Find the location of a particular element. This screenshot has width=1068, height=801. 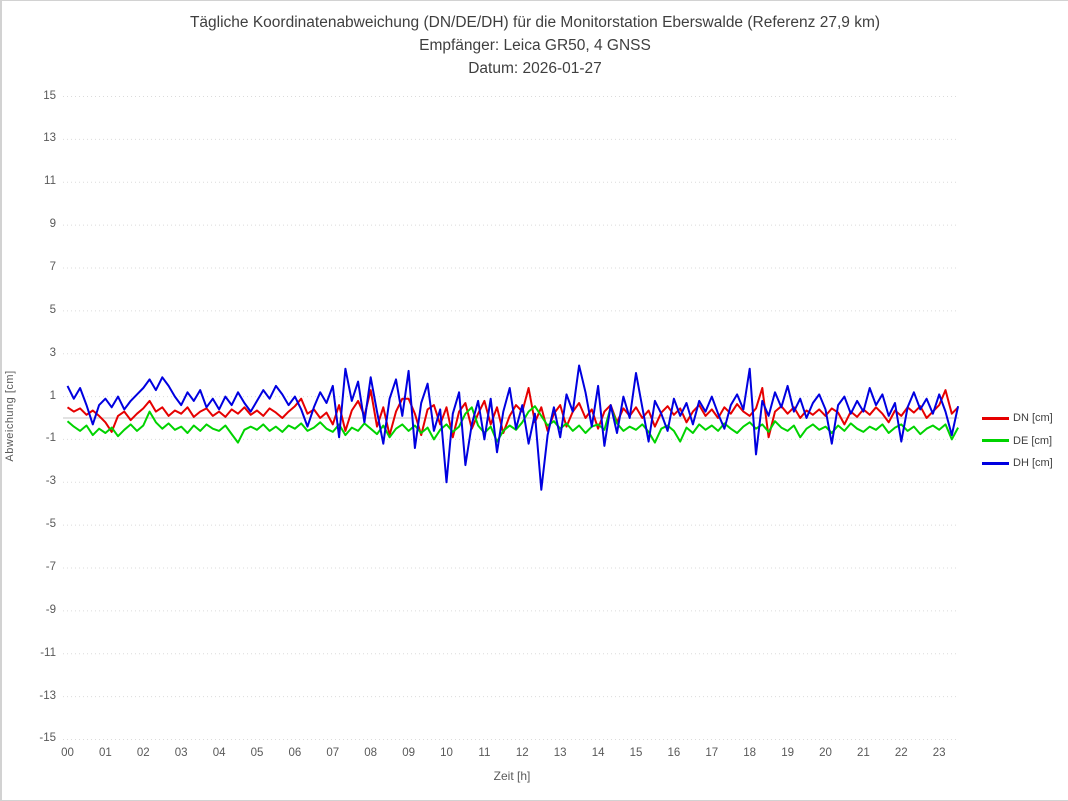

chart-subtitle-receiver: Empfänger: Leica GR50, 4 GNSS is located at coordinates (535, 45).